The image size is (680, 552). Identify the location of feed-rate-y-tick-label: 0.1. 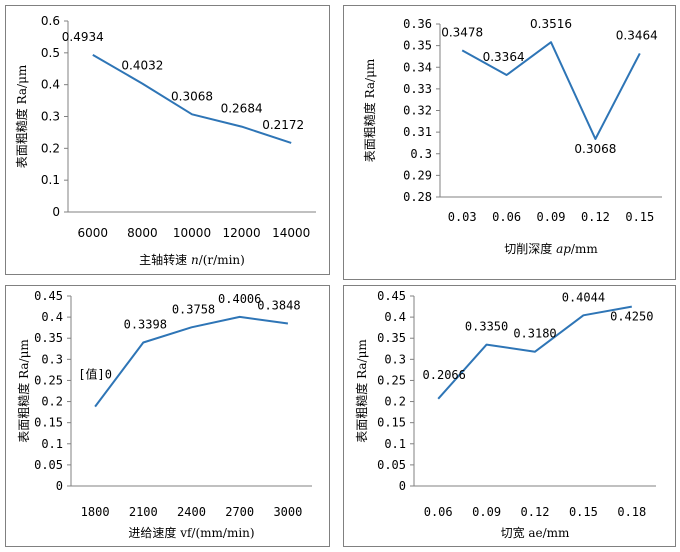
(52, 444).